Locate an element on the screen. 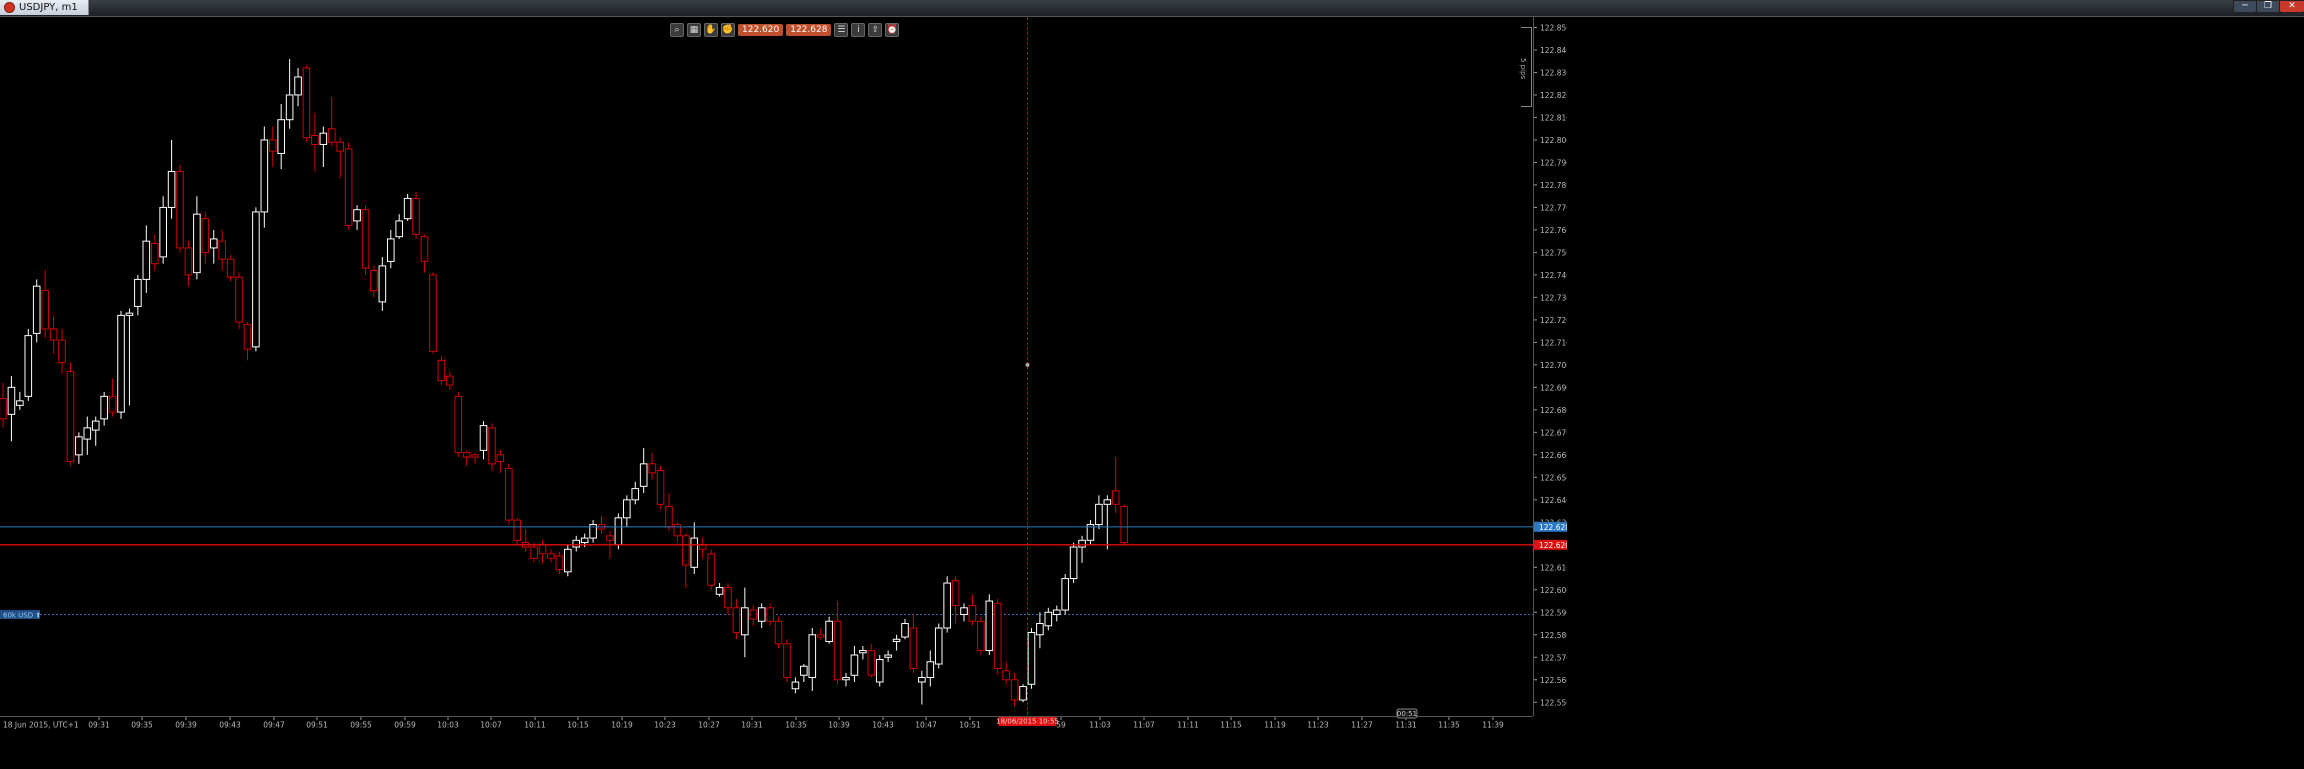  window-tab: USDJPY, m1 is located at coordinates (44, 7).